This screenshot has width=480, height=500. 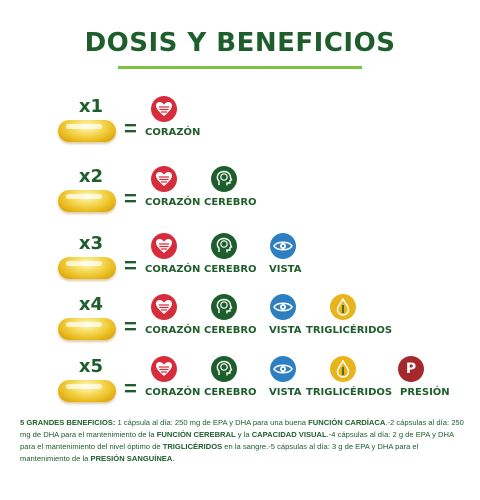 I want to click on footer-heading: 5 GRANDES BENEFICIOS:, so click(x=68, y=422).